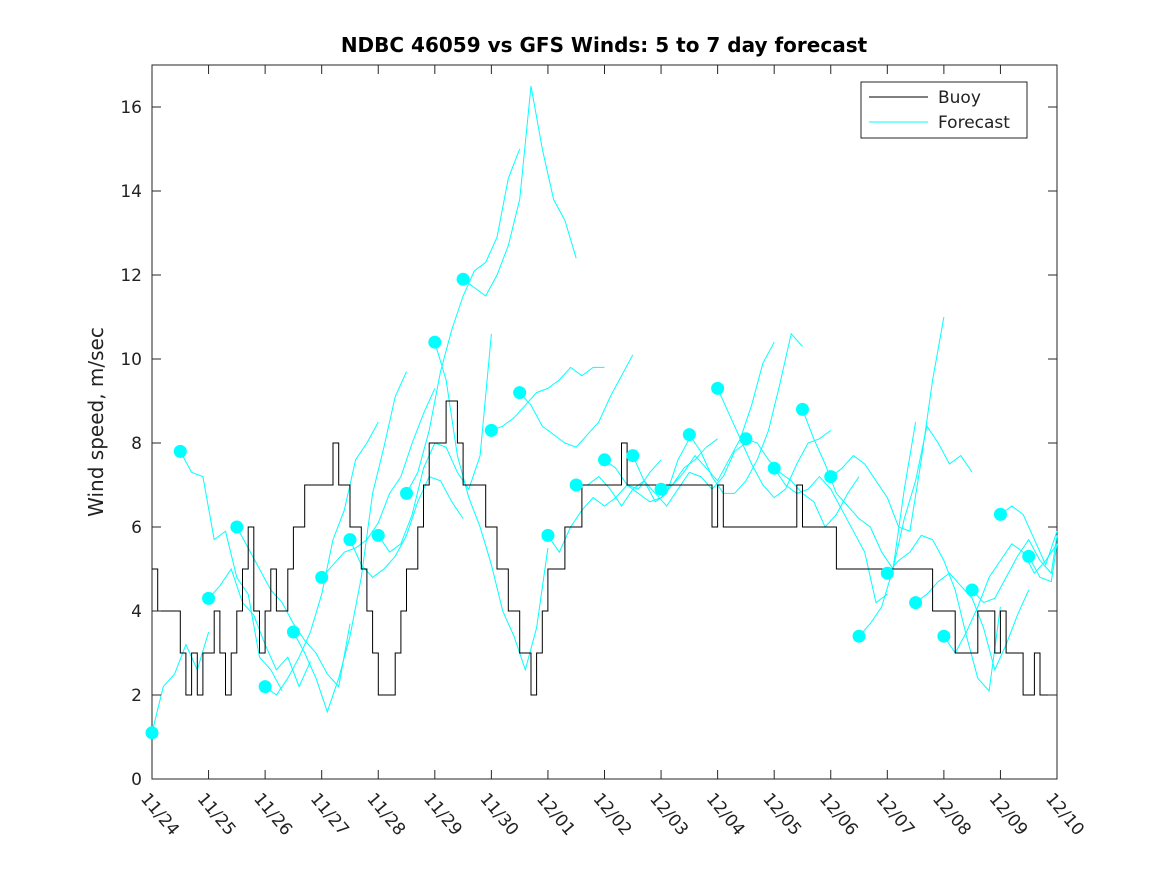 Image resolution: width=1167 pixels, height=875 pixels. What do you see at coordinates (136, 528) in the screenshot?
I see `y-tick-label: 6` at bounding box center [136, 528].